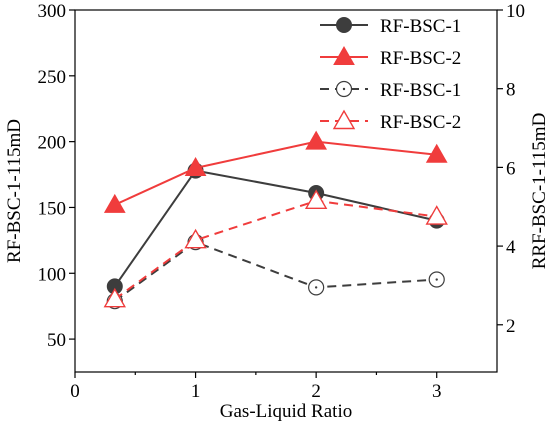  Describe the element at coordinates (539, 191) in the screenshot. I see `y-axis-right-title: RRF-BSC-1-115mD` at that location.